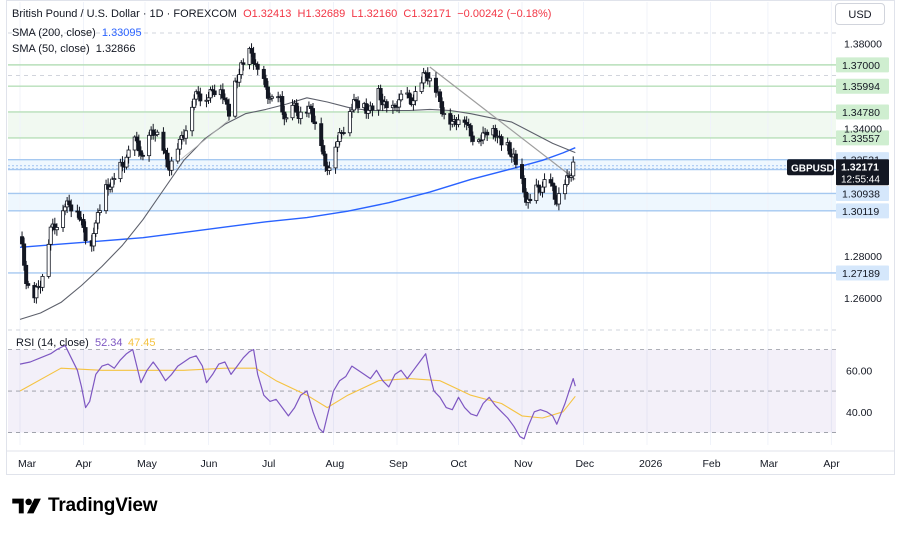 The image size is (902, 533). Describe the element at coordinates (204, 140) in the screenshot. I see `drawing-line` at that location.